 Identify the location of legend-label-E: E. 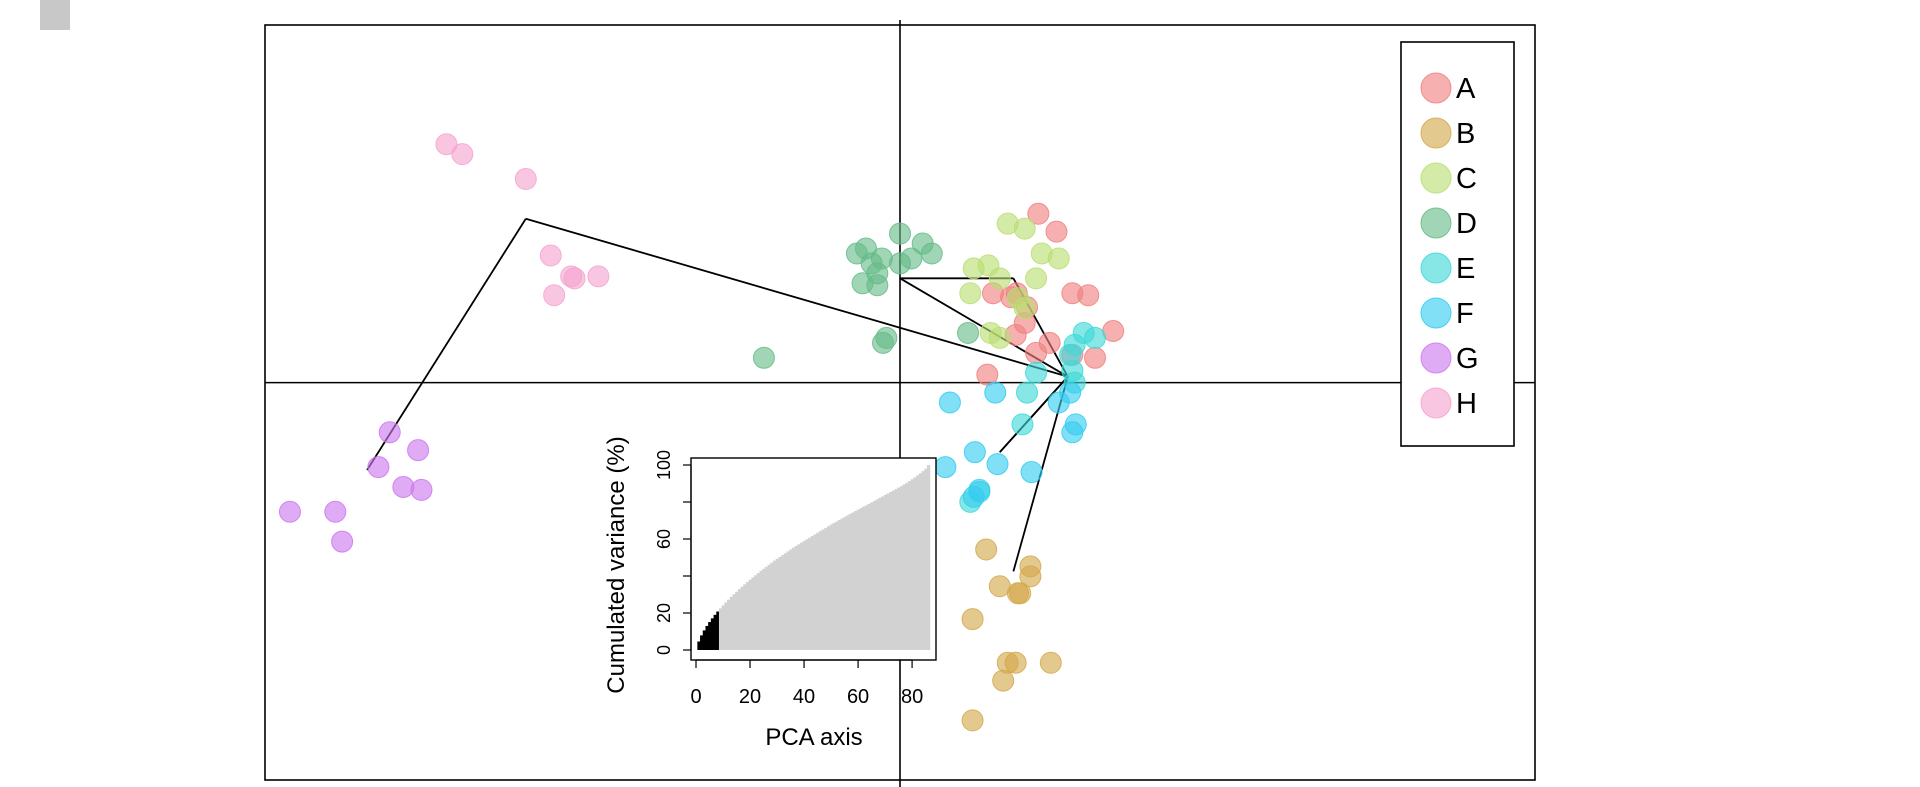
(1465, 269).